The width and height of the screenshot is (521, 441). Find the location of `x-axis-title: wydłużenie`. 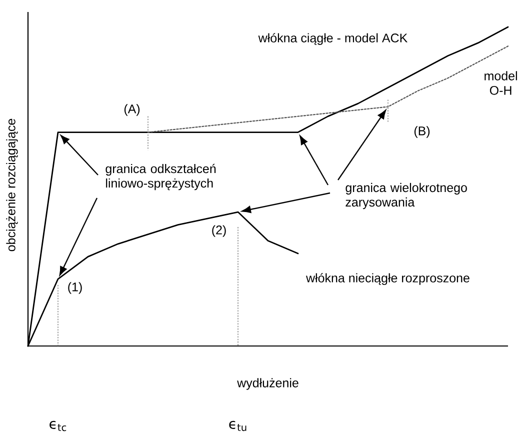

x-axis-title: wydłużenie is located at coordinates (267, 384).